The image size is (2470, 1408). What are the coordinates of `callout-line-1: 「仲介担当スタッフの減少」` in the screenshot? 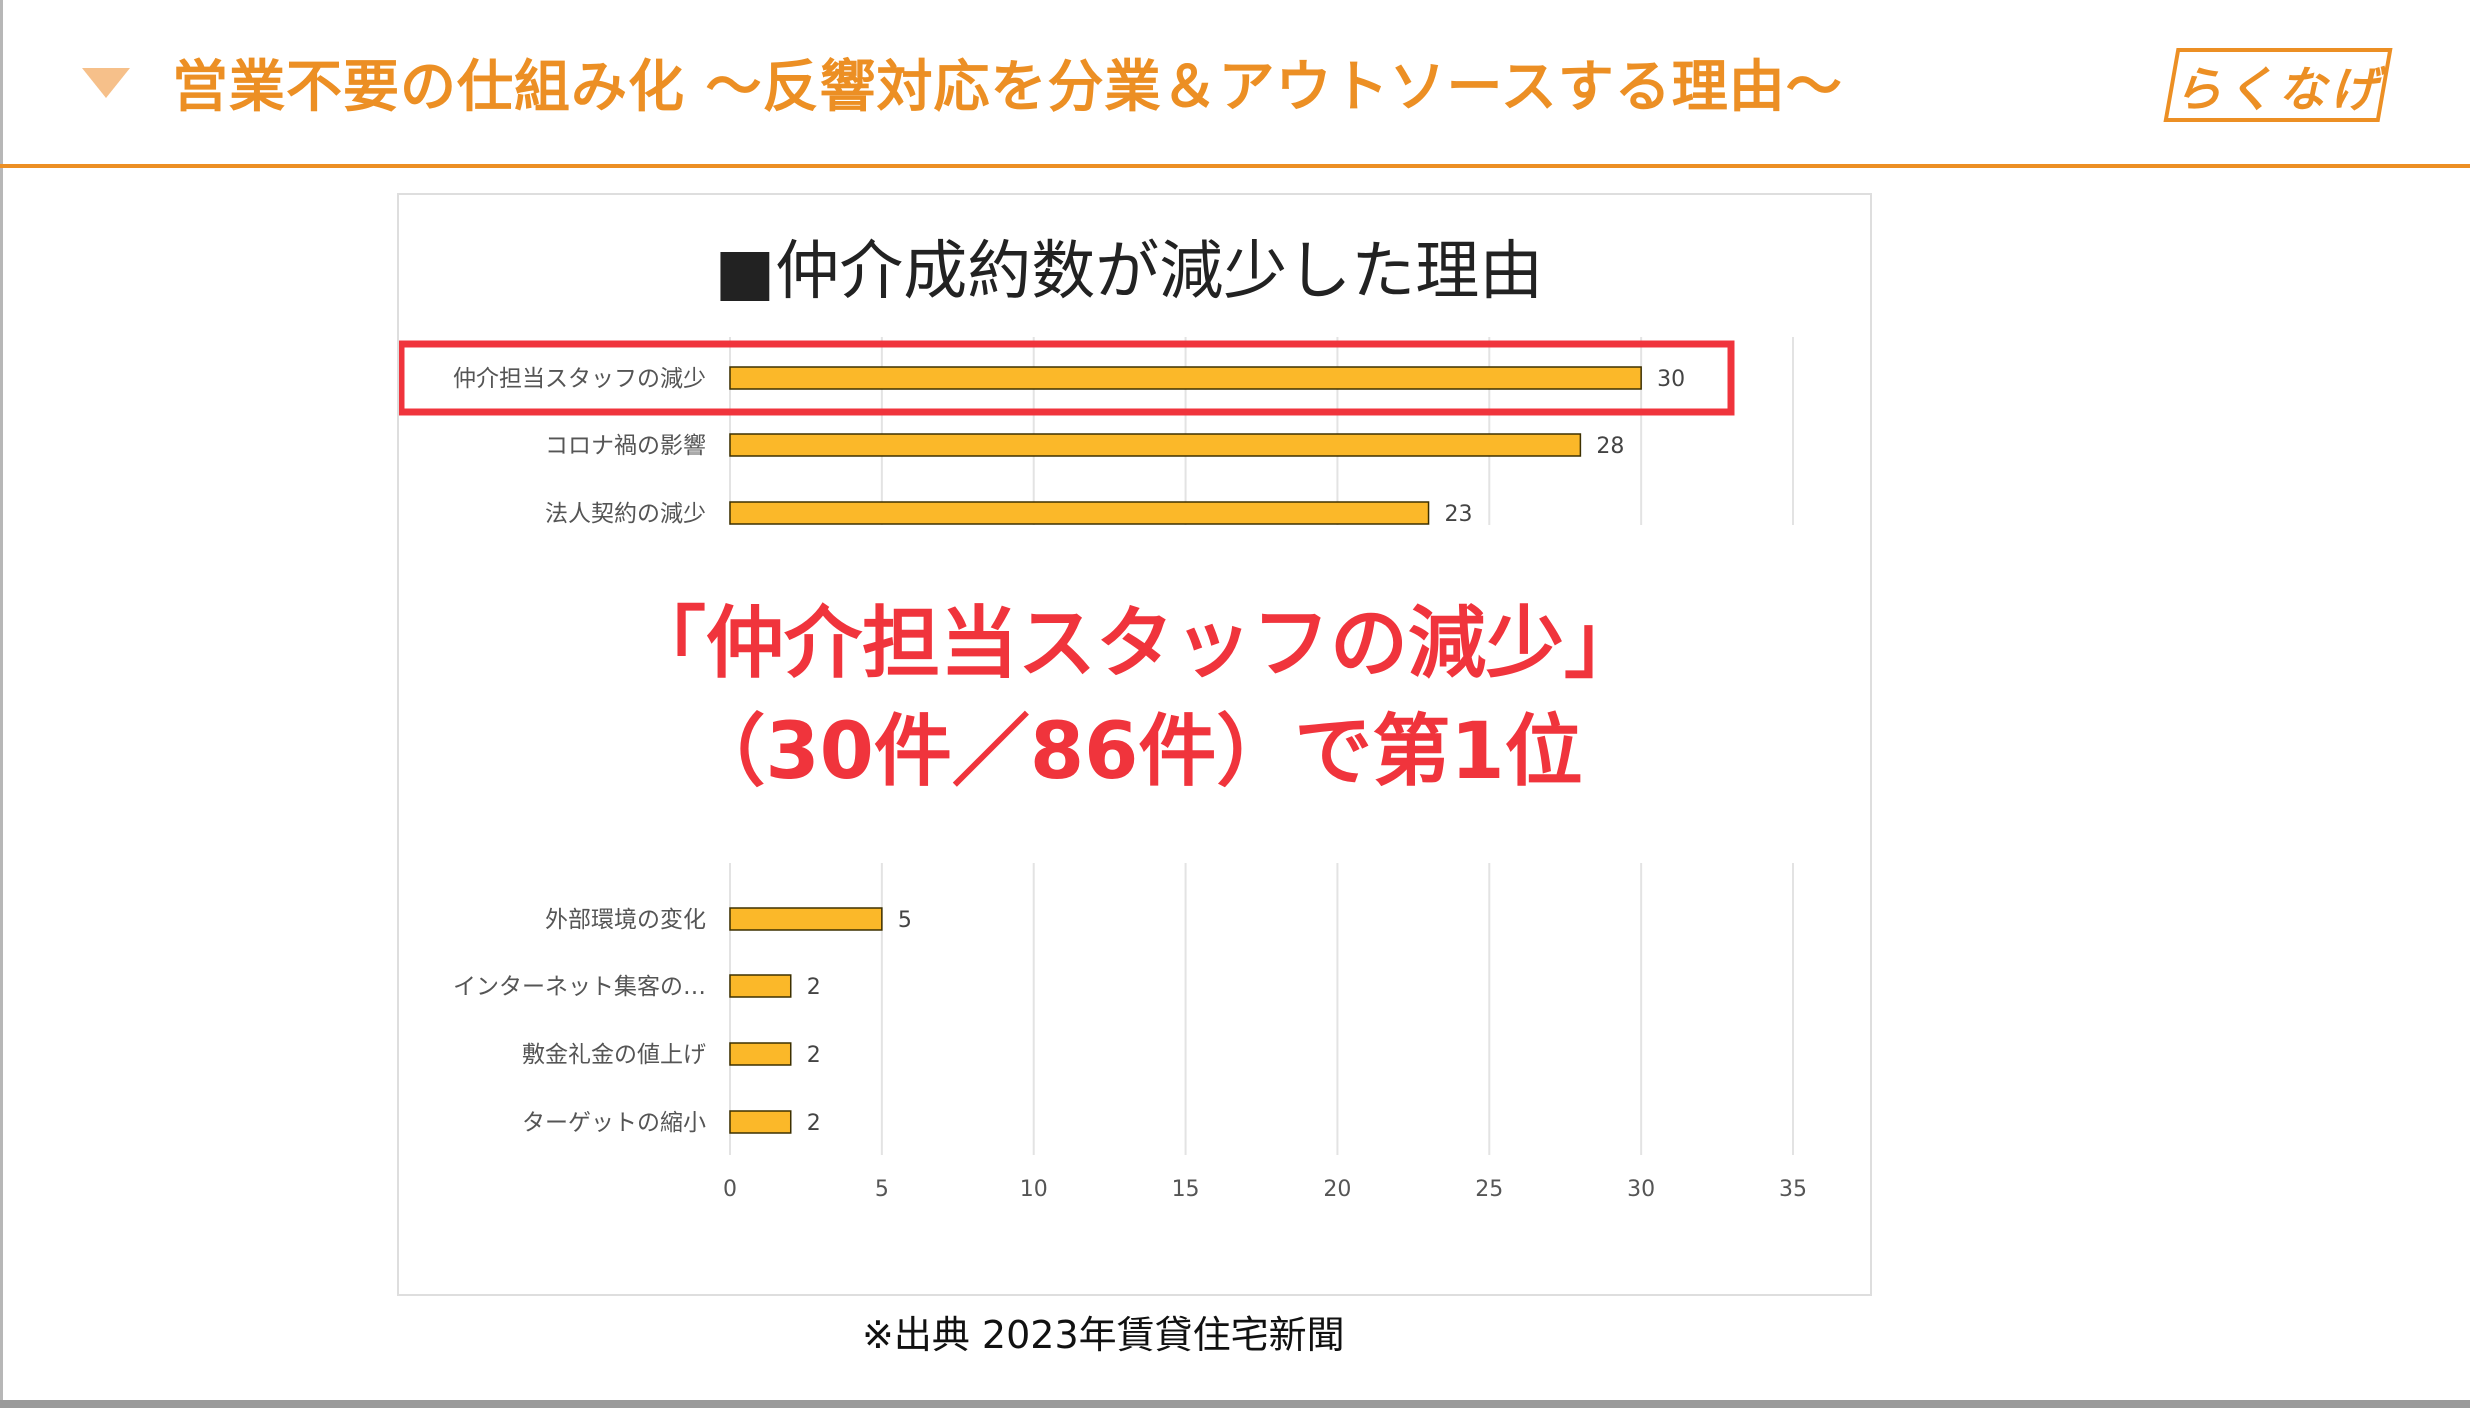 It's located at (1134, 644).